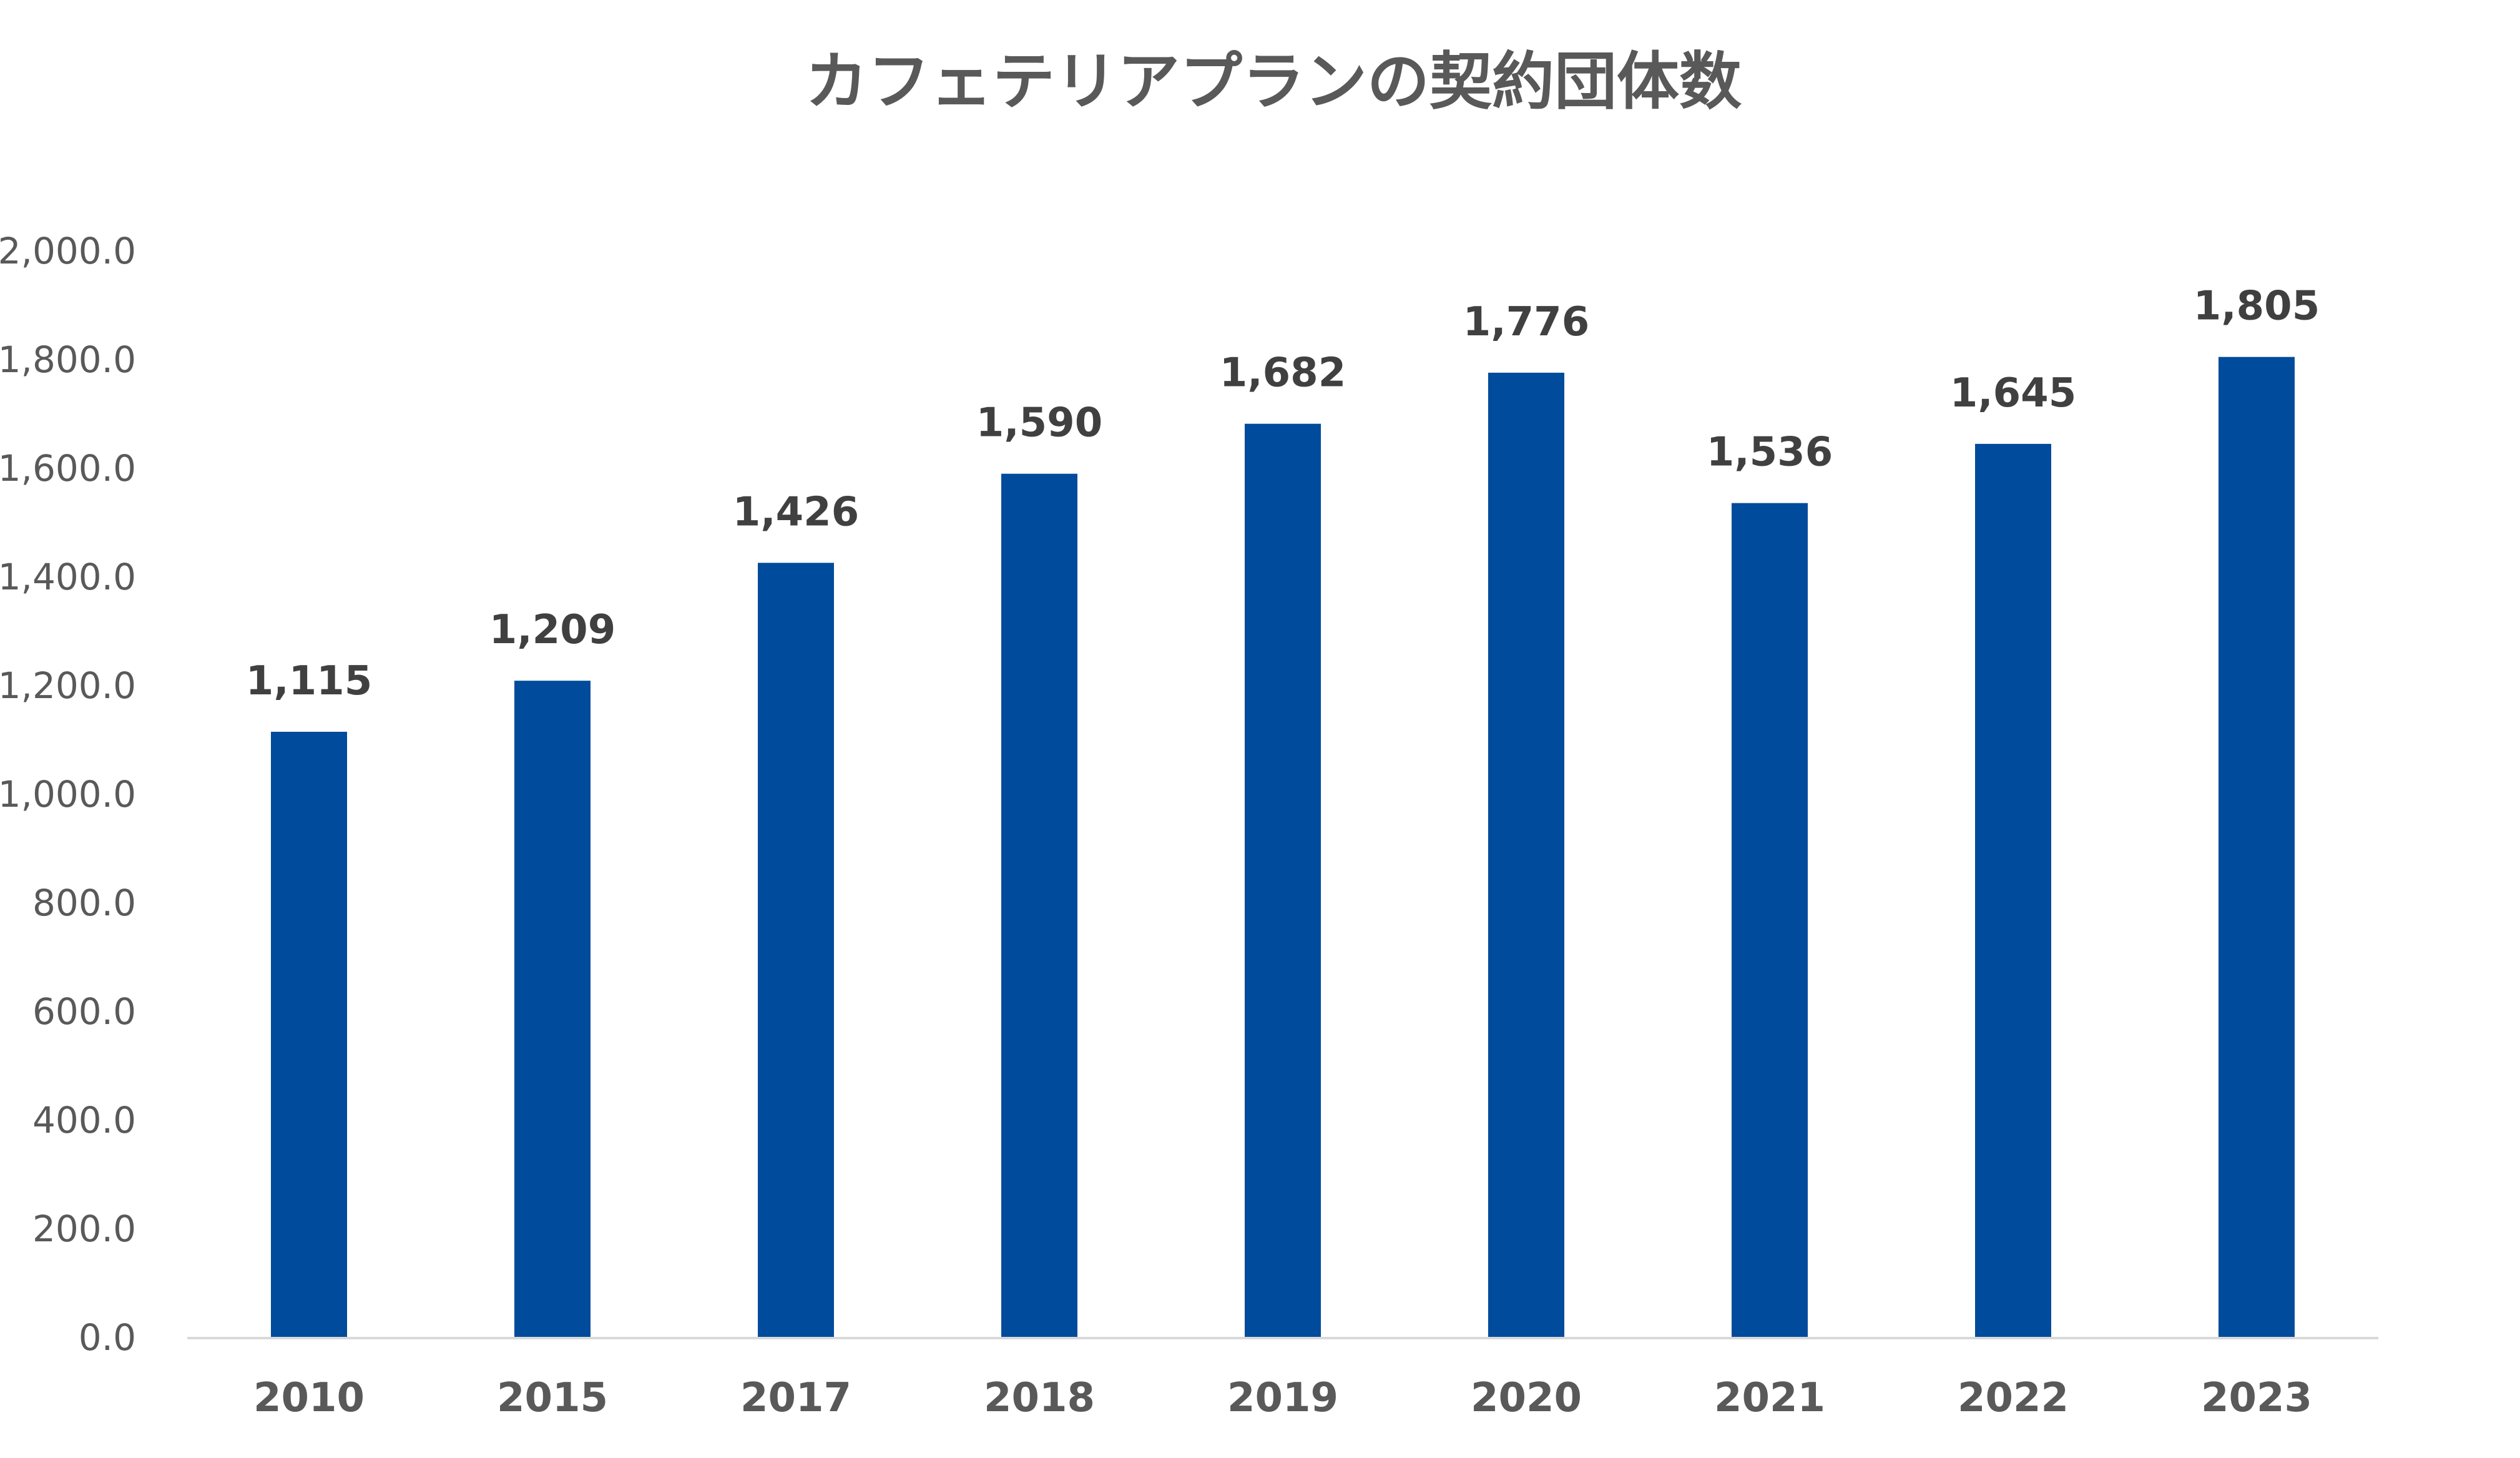  What do you see at coordinates (84, 903) in the screenshot?
I see `y-tick-label: 800.0` at bounding box center [84, 903].